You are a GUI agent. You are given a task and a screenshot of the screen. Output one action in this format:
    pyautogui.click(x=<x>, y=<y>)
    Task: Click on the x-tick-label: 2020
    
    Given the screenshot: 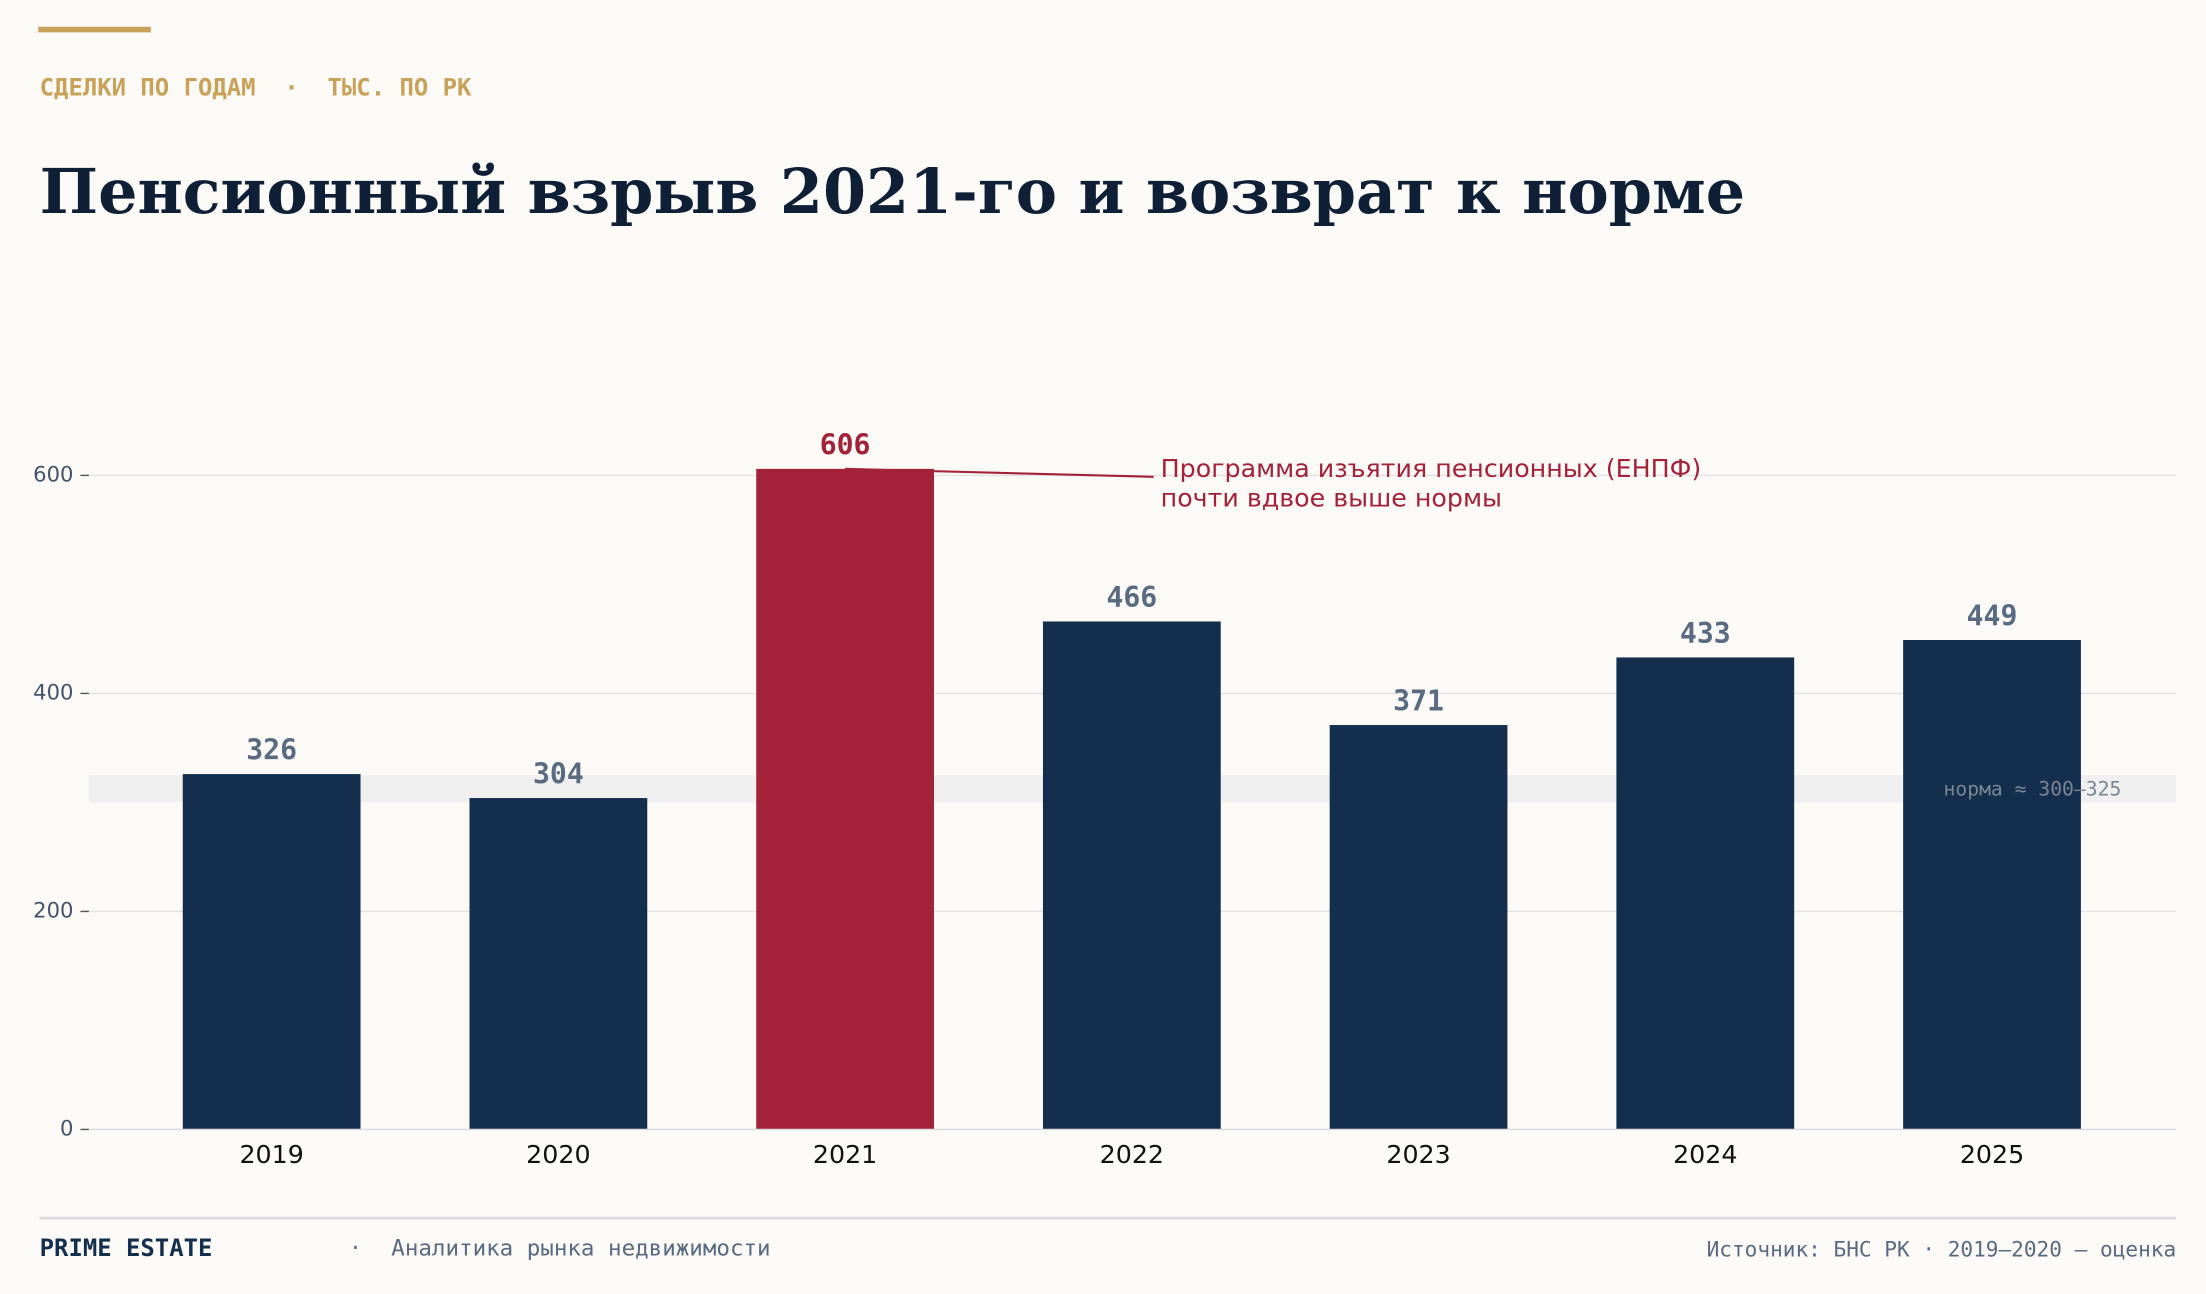 What is the action you would take?
    pyautogui.click(x=558, y=1154)
    